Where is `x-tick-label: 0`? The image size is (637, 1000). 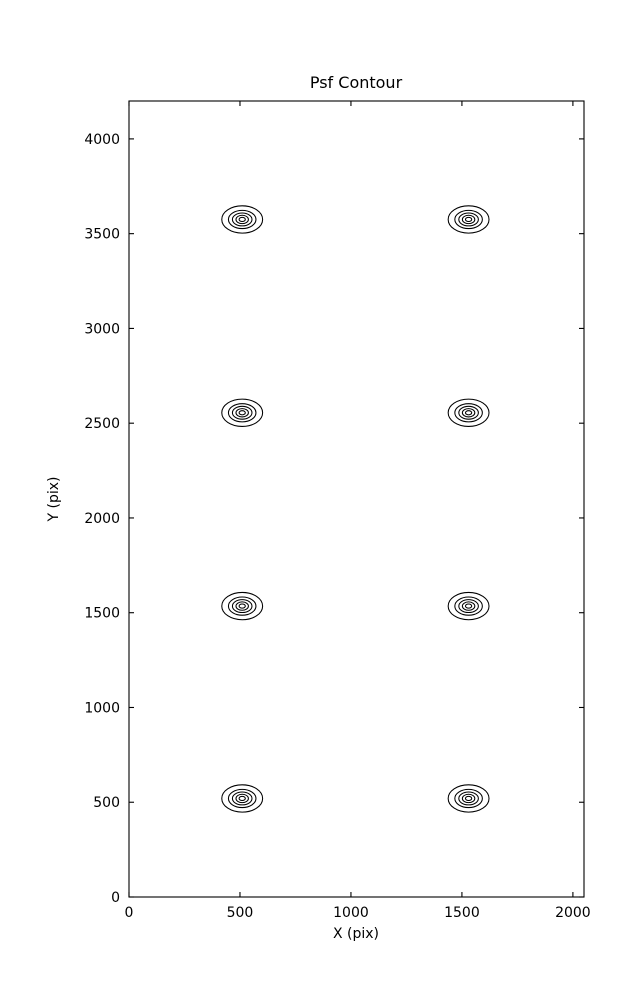
x-tick-label: 0 is located at coordinates (129, 913).